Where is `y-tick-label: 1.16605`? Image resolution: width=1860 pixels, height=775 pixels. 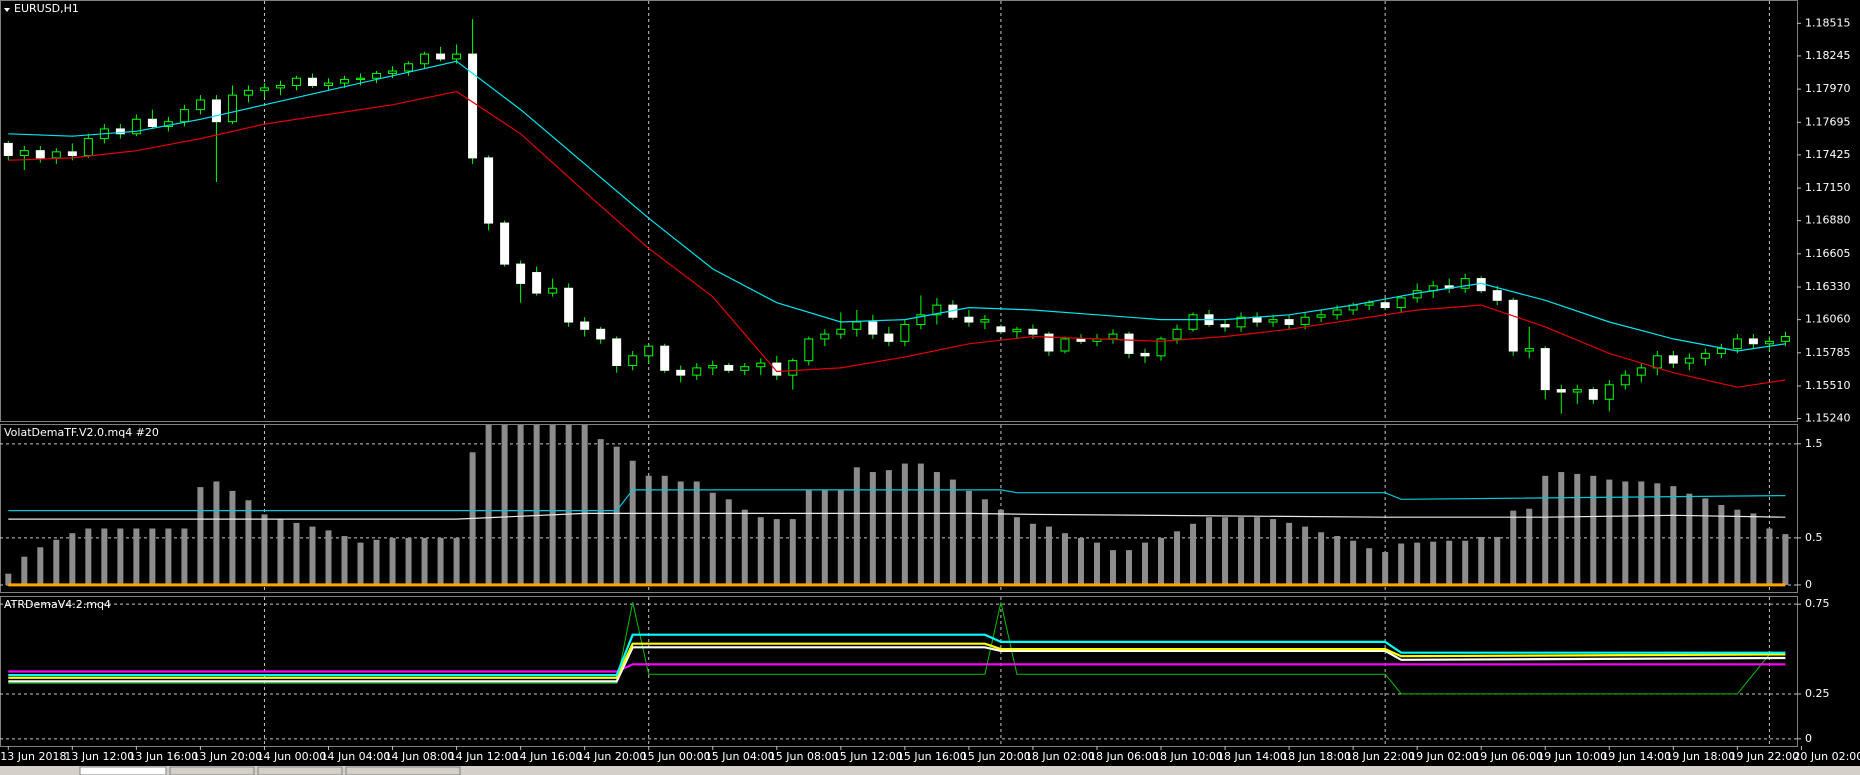
y-tick-label: 1.16605 is located at coordinates (1828, 253).